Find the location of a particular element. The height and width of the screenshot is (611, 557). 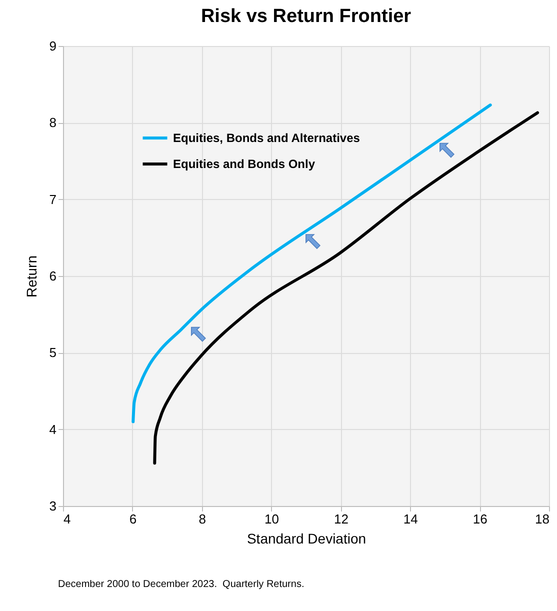

y-tick-label: 8 is located at coordinates (52, 122).